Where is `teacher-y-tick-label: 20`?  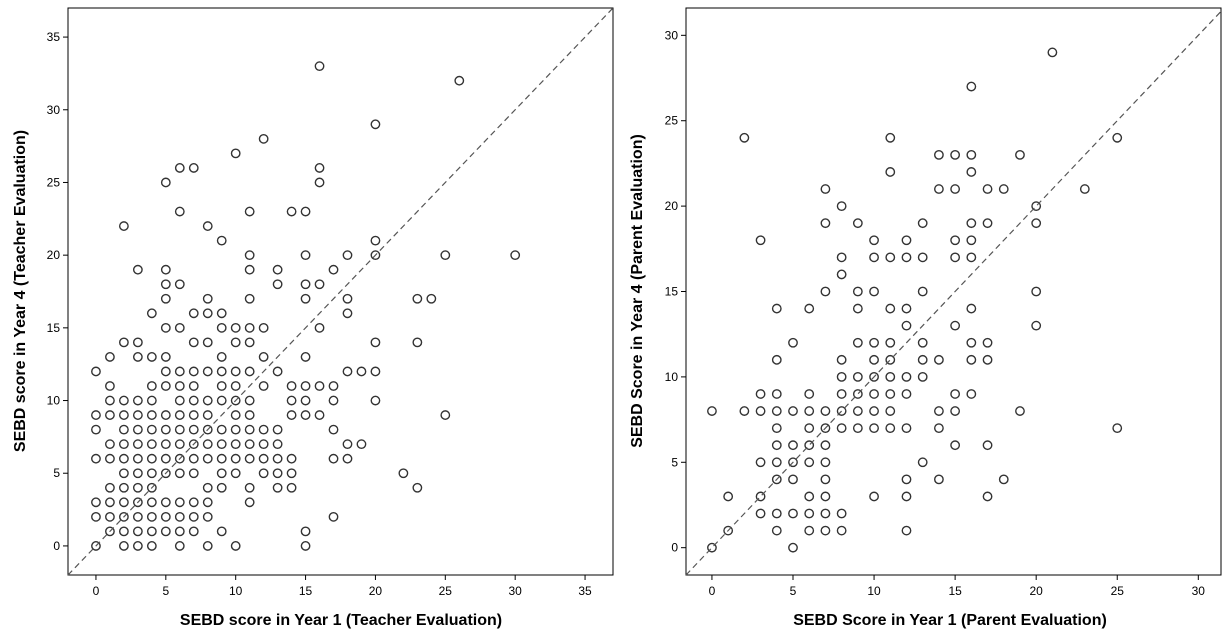 teacher-y-tick-label: 20 is located at coordinates (54, 255).